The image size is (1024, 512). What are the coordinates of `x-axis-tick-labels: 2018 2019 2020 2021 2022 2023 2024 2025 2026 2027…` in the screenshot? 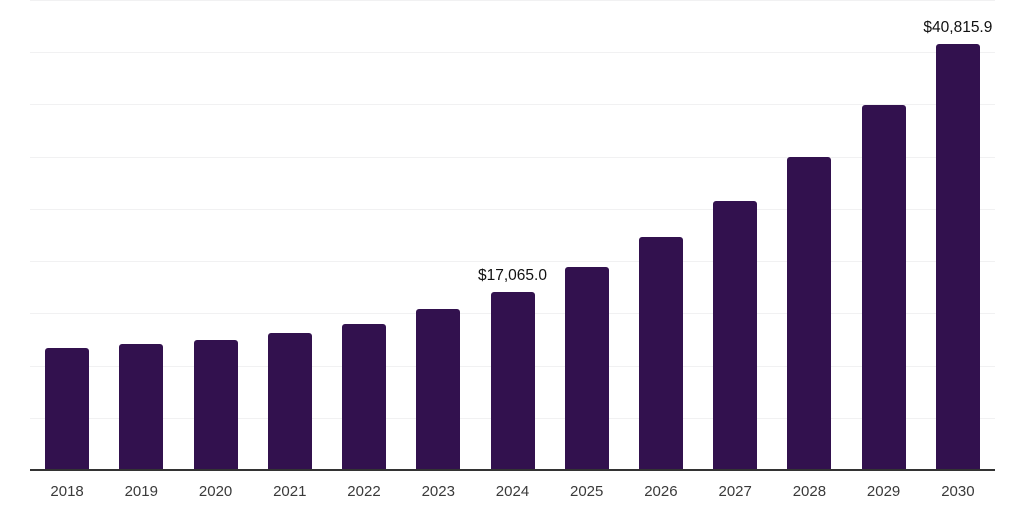 It's located at (512, 494).